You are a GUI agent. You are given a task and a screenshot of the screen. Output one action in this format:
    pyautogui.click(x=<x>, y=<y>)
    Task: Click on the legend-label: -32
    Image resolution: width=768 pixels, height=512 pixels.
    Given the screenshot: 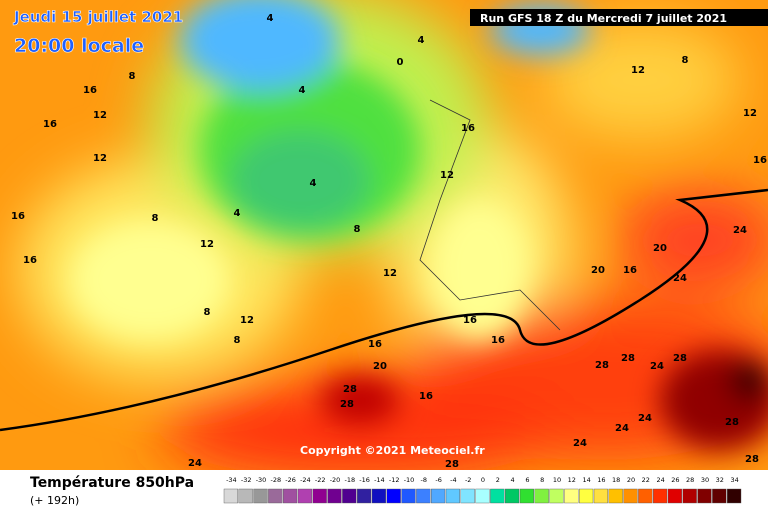 What is the action you would take?
    pyautogui.click(x=246, y=480)
    